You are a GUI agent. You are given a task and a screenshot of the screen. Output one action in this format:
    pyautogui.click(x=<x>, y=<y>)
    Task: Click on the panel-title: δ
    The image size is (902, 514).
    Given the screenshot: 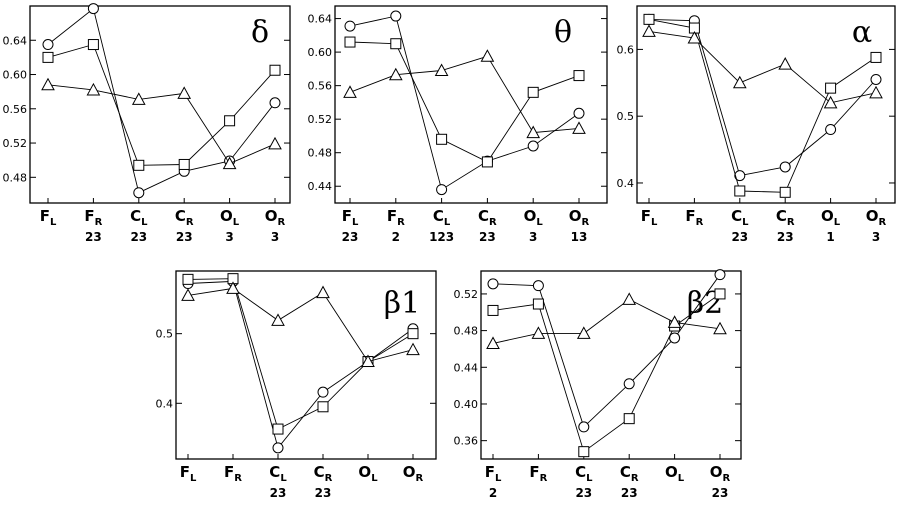 What is the action you would take?
    pyautogui.click(x=260, y=32)
    